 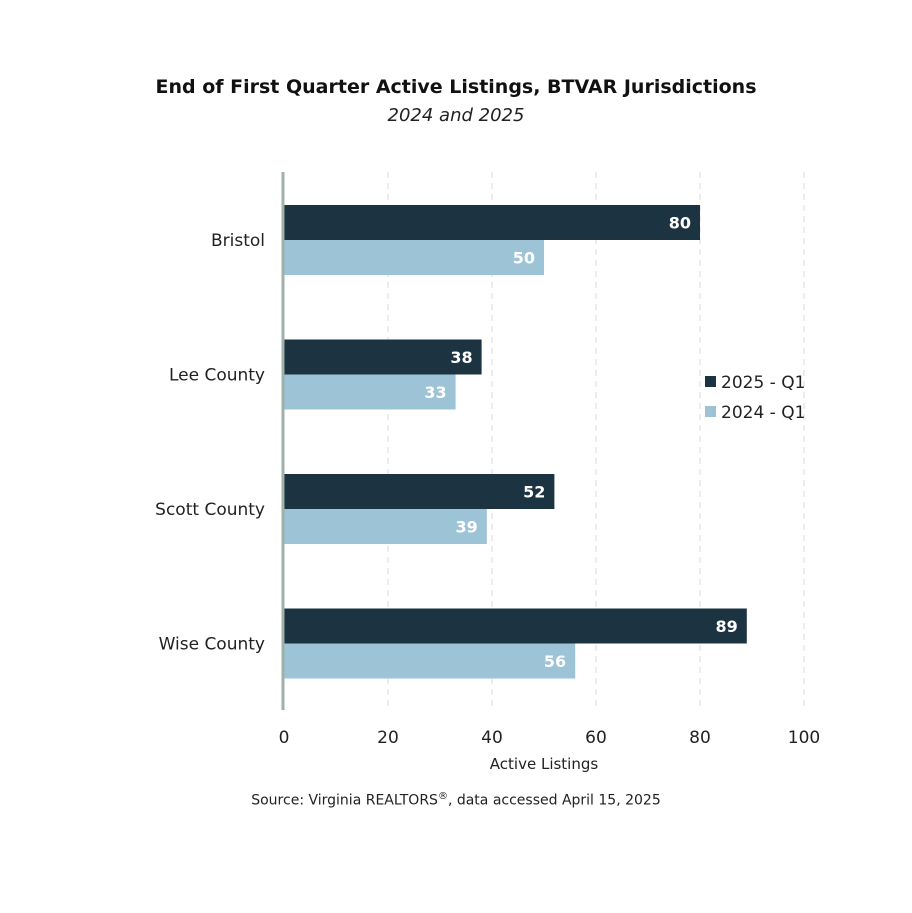 I want to click on data-label: 38, so click(x=461, y=357).